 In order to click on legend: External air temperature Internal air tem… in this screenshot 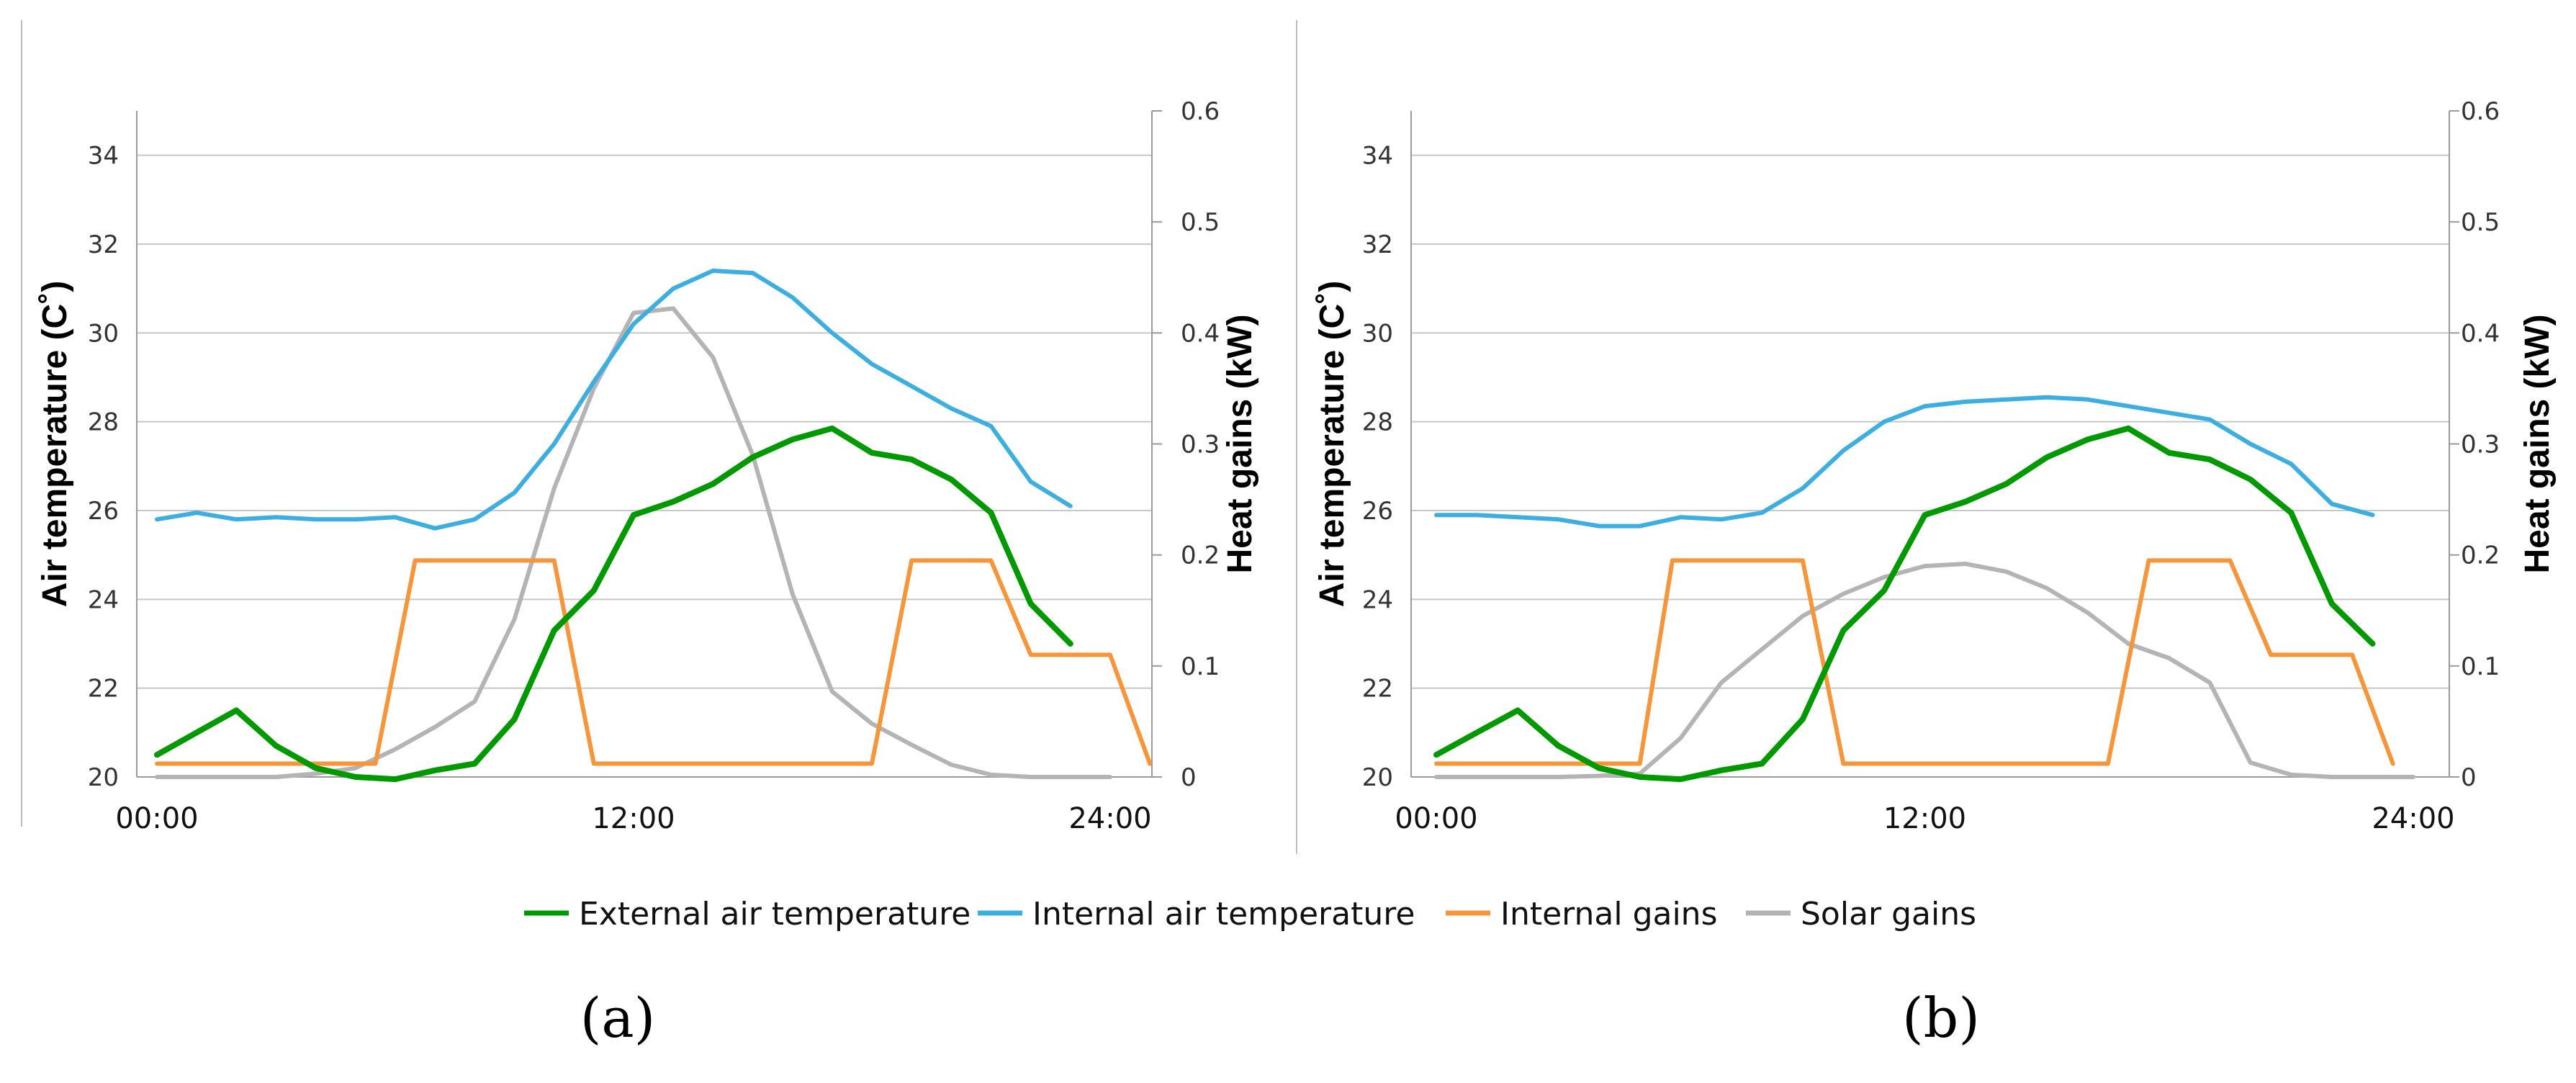, I will do `click(1250, 915)`.